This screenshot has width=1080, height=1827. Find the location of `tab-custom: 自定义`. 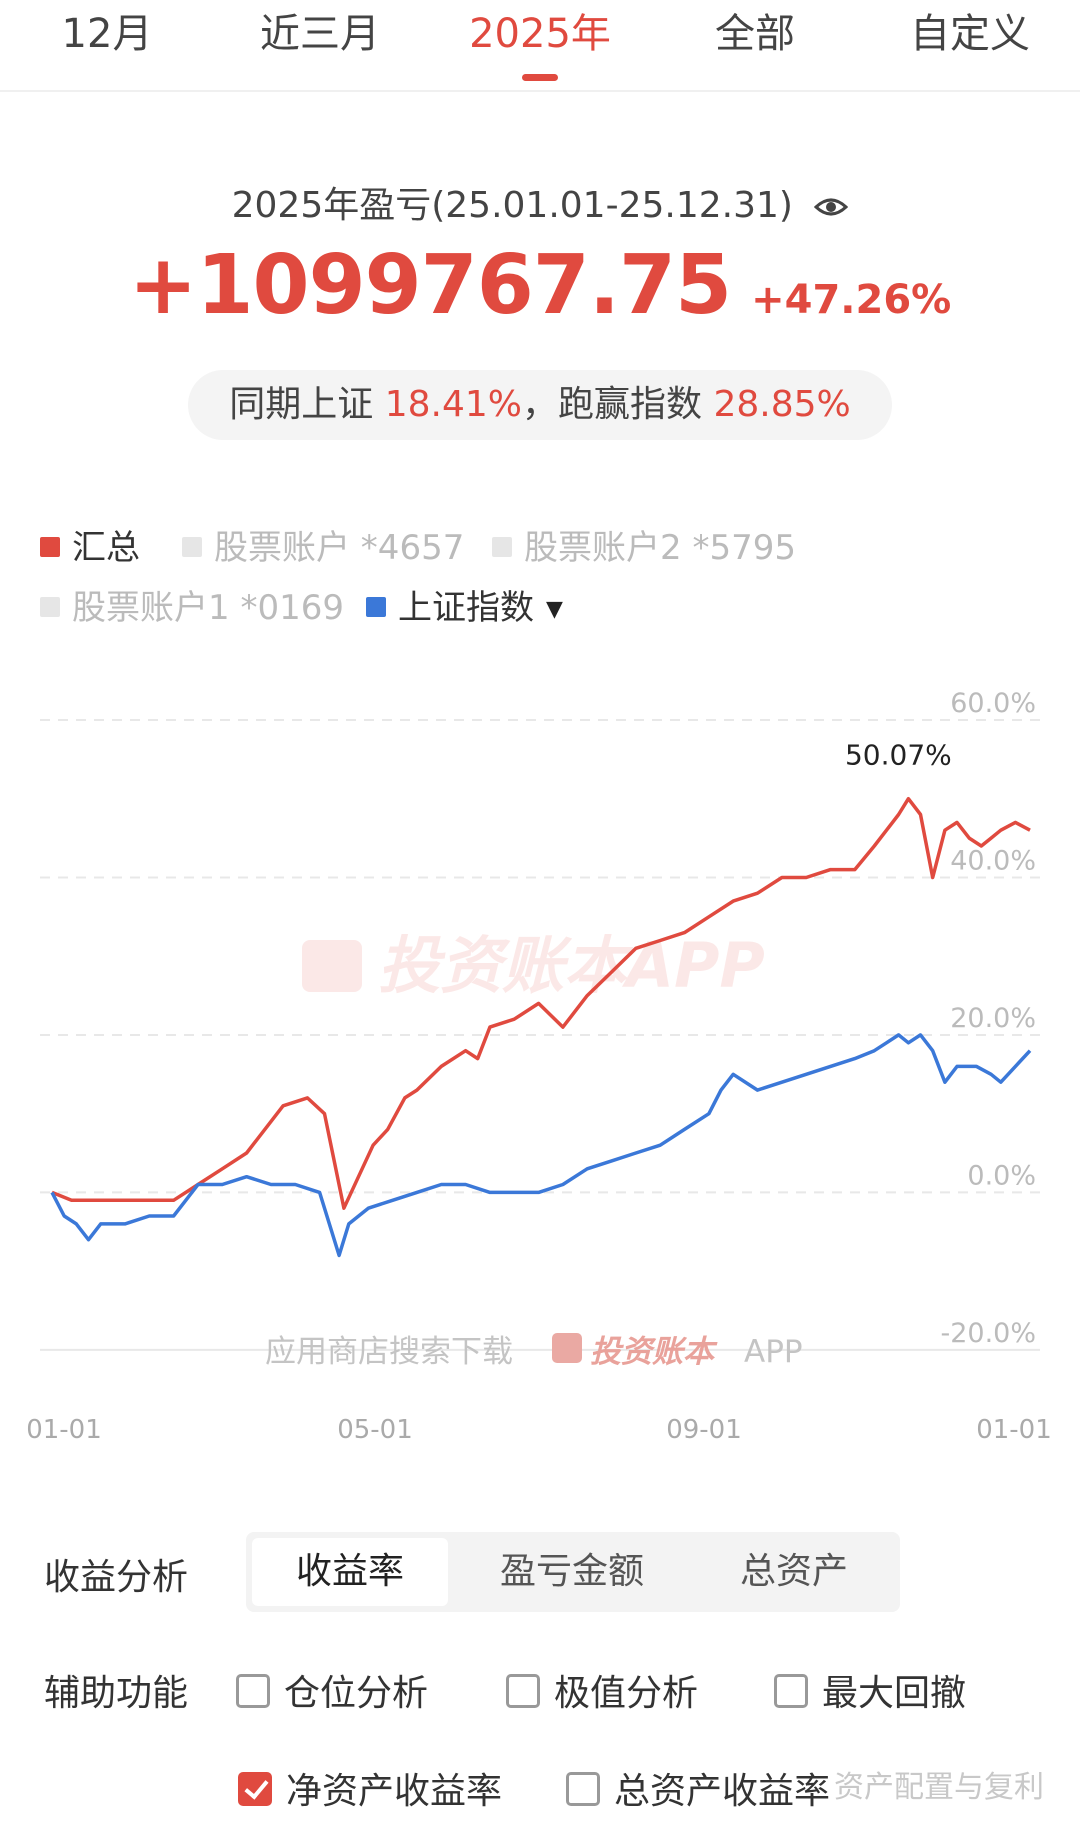

tab-custom: 自定义 is located at coordinates (970, 34).